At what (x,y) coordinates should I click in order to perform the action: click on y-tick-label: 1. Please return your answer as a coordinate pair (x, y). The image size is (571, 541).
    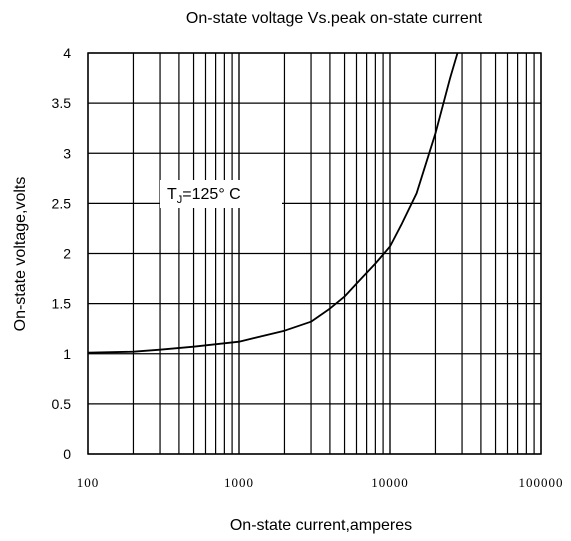
    Looking at the image, I should click on (67, 354).